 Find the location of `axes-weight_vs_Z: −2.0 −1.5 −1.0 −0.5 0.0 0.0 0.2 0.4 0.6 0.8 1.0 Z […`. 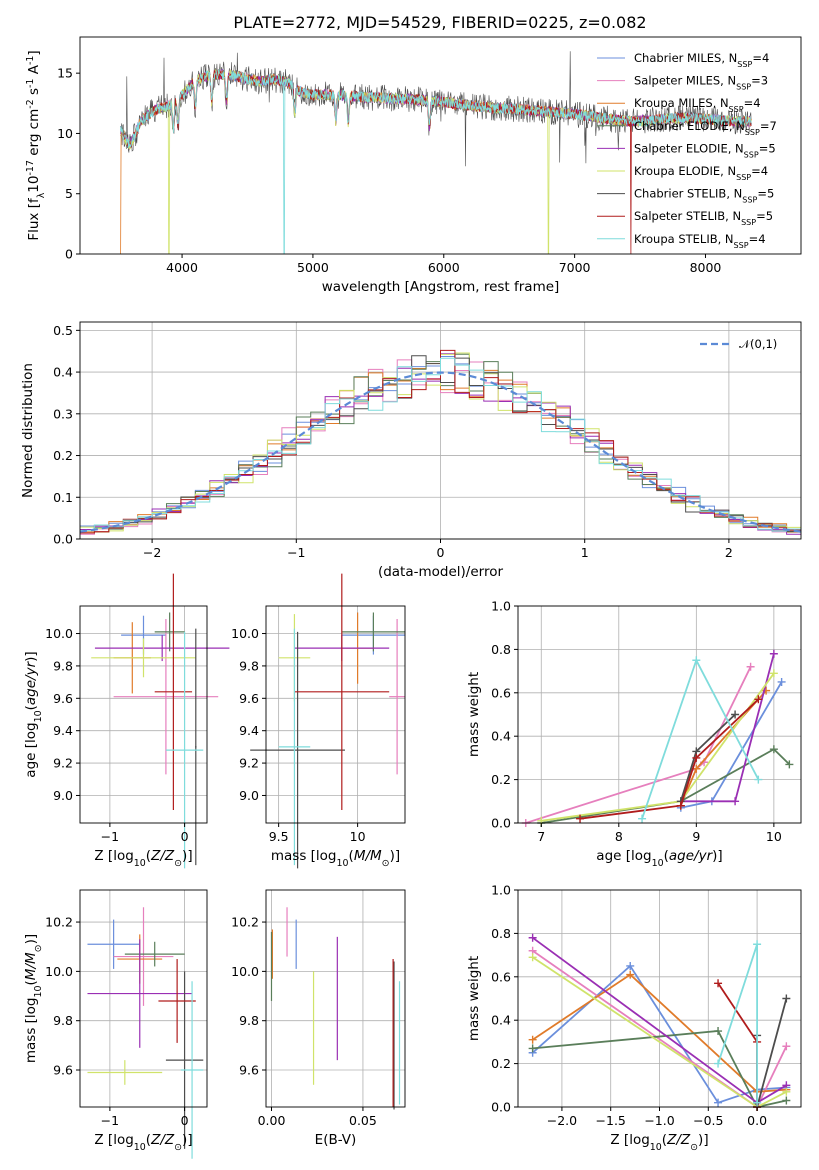

axes-weight_vs_Z: −2.0 −1.5 −1.0 −0.5 0.0 0.0 0.2 0.4 0.6 0.8 1.0 Z [… is located at coordinates (634, 1018).